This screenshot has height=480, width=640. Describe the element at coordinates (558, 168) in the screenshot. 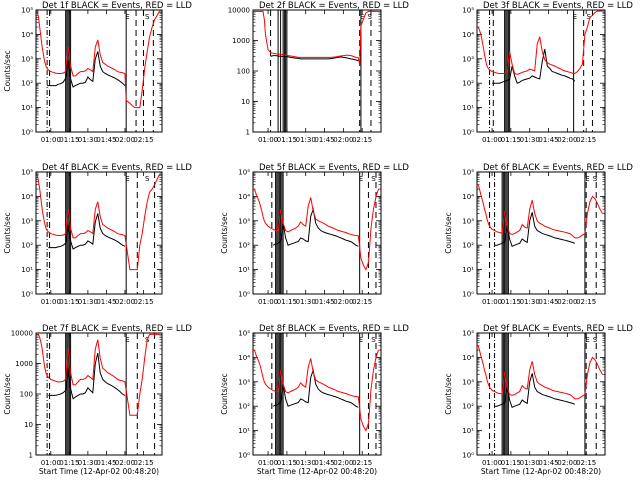

I see `panel-title: Det 6f BLACK = Events, RED = LLD` at that location.